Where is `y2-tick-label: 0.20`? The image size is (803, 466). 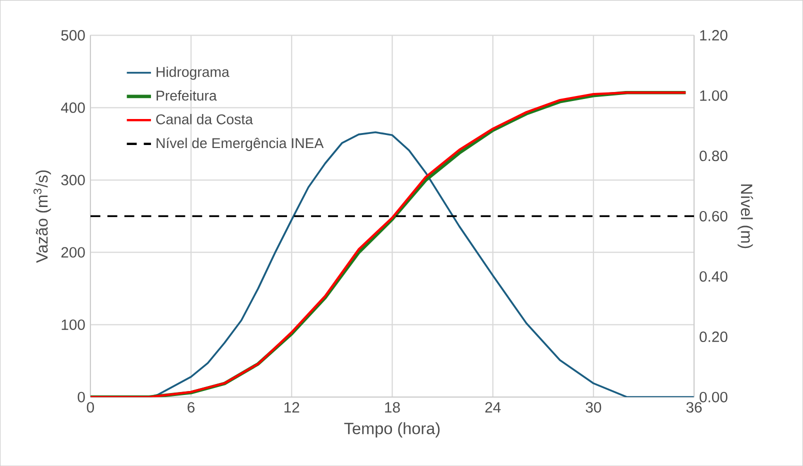
y2-tick-label: 0.20 is located at coordinates (714, 336).